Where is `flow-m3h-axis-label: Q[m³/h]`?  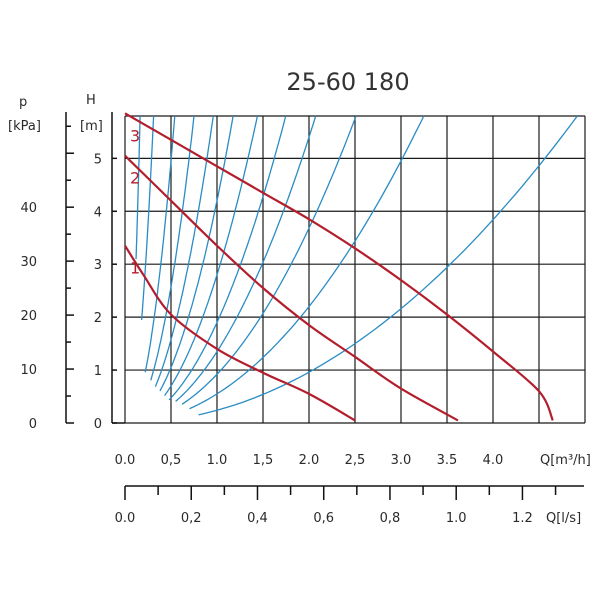
flow-m3h-axis-label: Q[m³/h] is located at coordinates (565, 460).